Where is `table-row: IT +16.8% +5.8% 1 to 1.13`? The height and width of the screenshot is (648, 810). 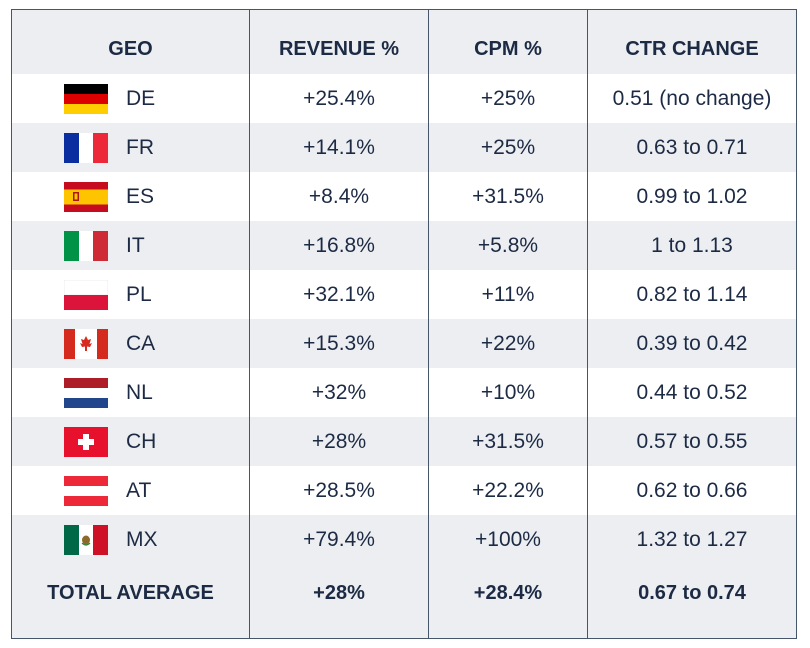 table-row: IT +16.8% +5.8% 1 to 1.13 is located at coordinates (404, 245).